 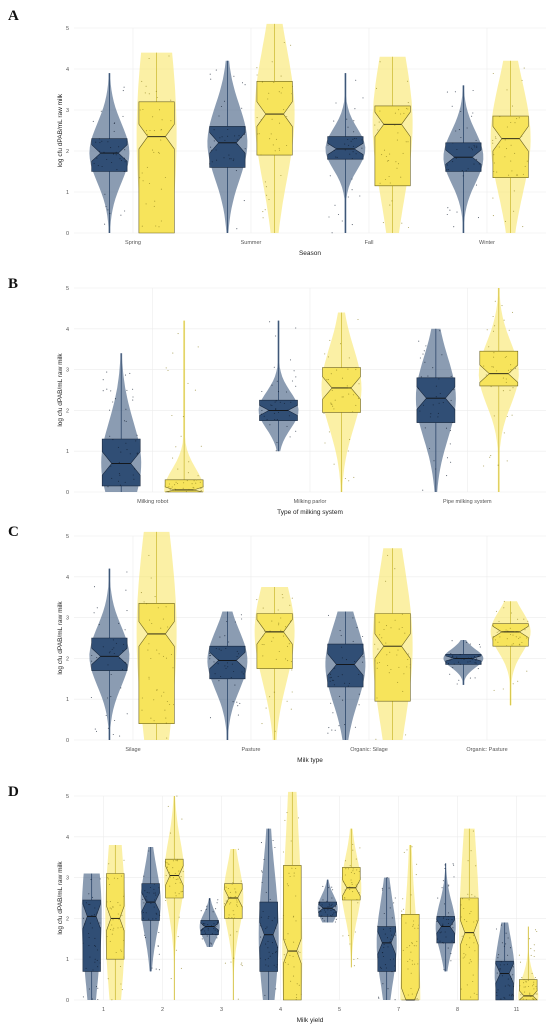 What do you see at coordinates (67, 700) in the screenshot?
I see `y-tick-label: 1` at bounding box center [67, 700].